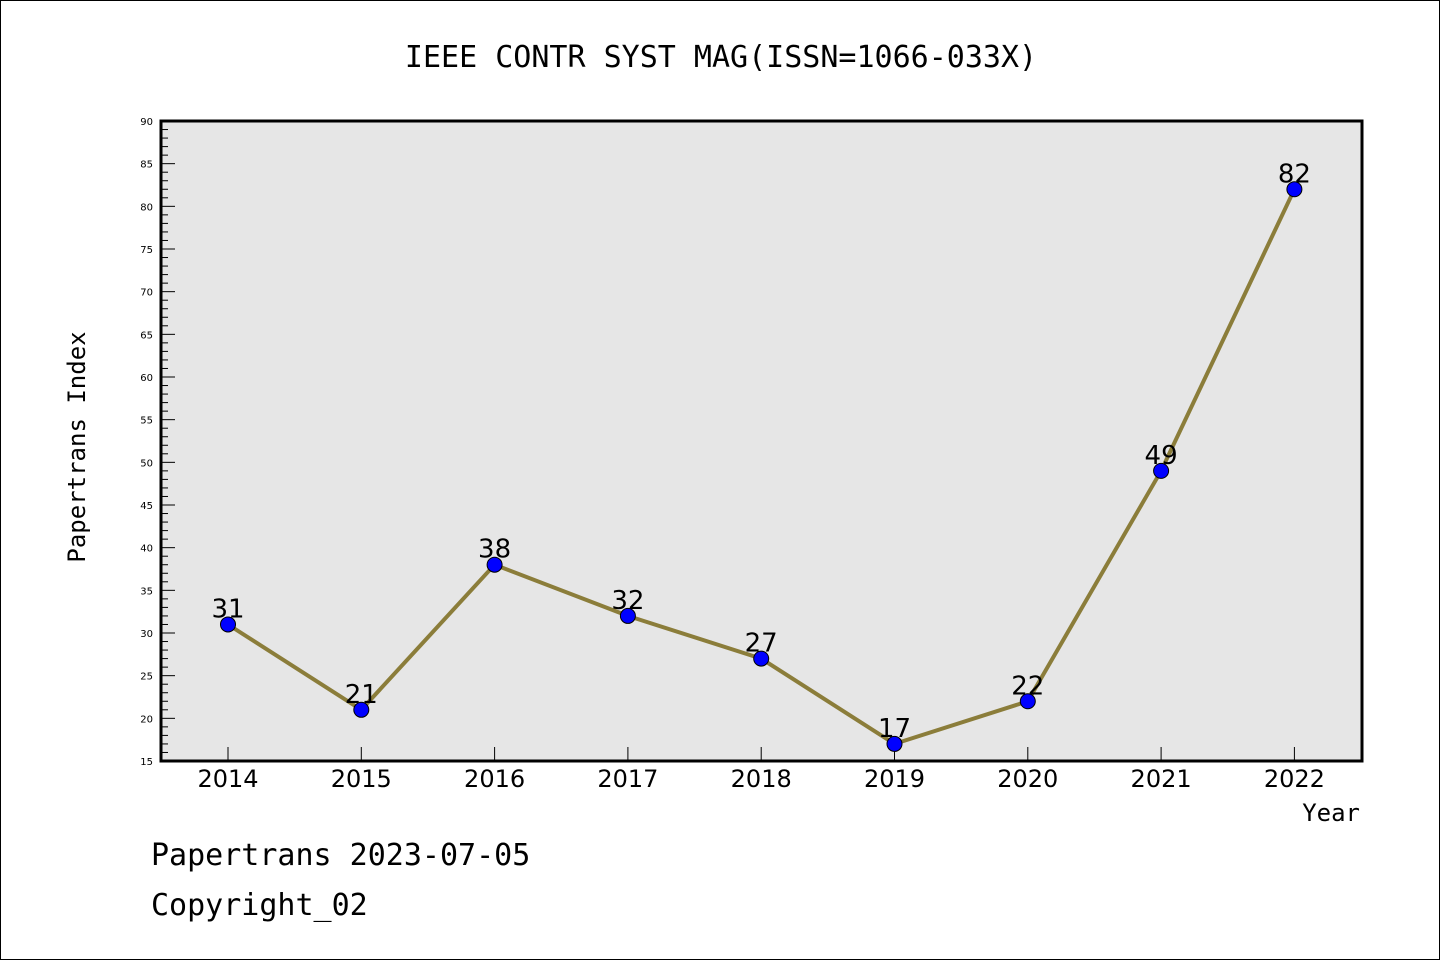 The width and height of the screenshot is (1440, 960). Describe the element at coordinates (361, 695) in the screenshot. I see `data-label: 21` at that location.